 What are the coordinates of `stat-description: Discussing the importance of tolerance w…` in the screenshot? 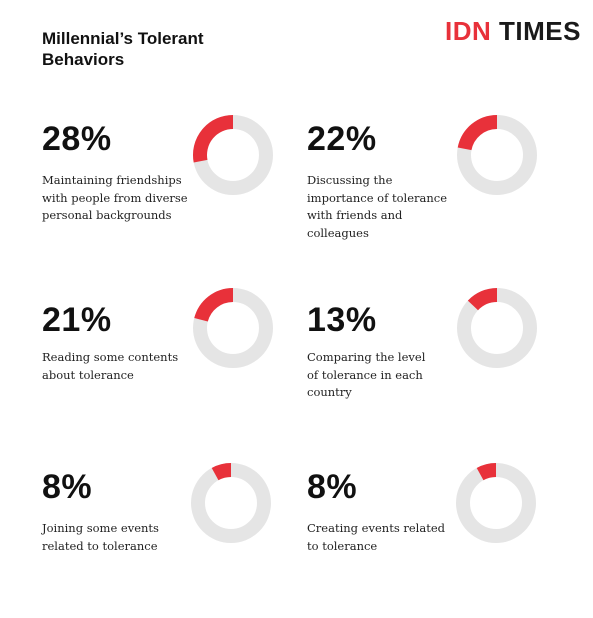 It's located at (377, 206).